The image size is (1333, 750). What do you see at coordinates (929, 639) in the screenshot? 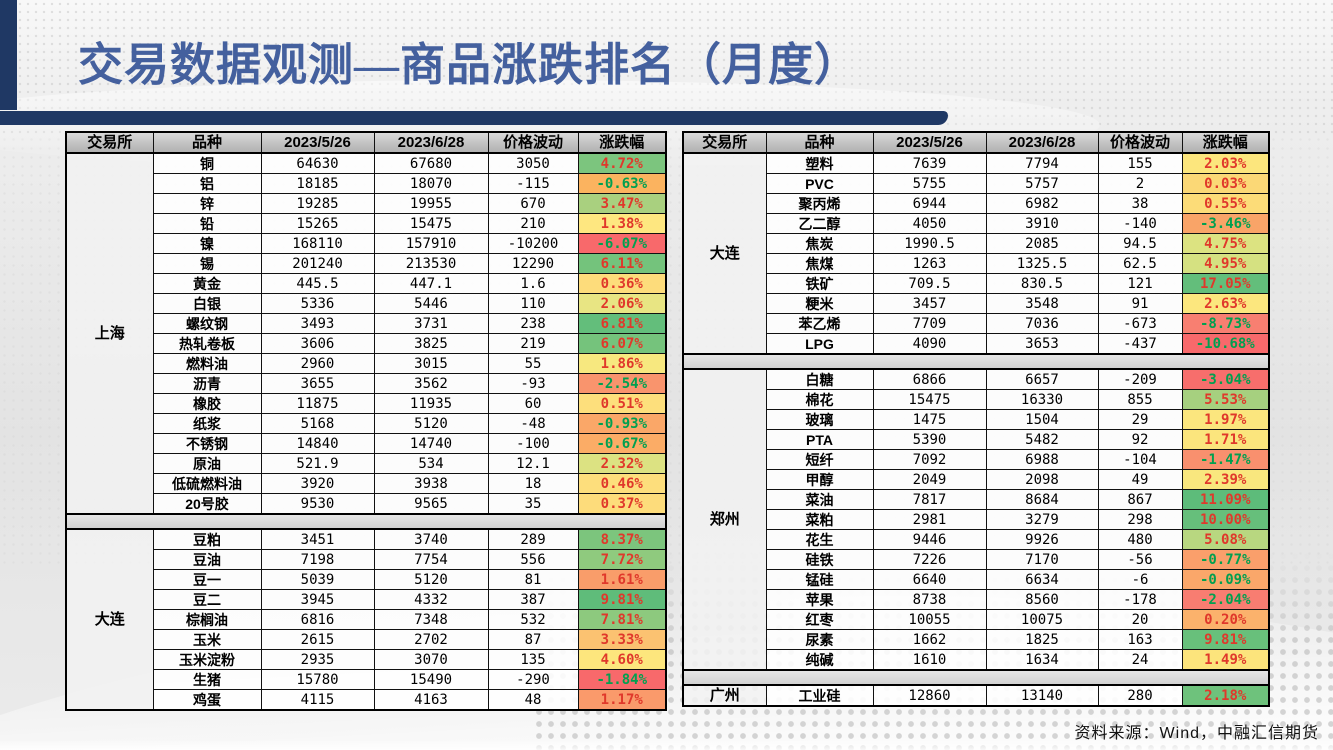
I see `prev-price-cell: 1662` at bounding box center [929, 639].